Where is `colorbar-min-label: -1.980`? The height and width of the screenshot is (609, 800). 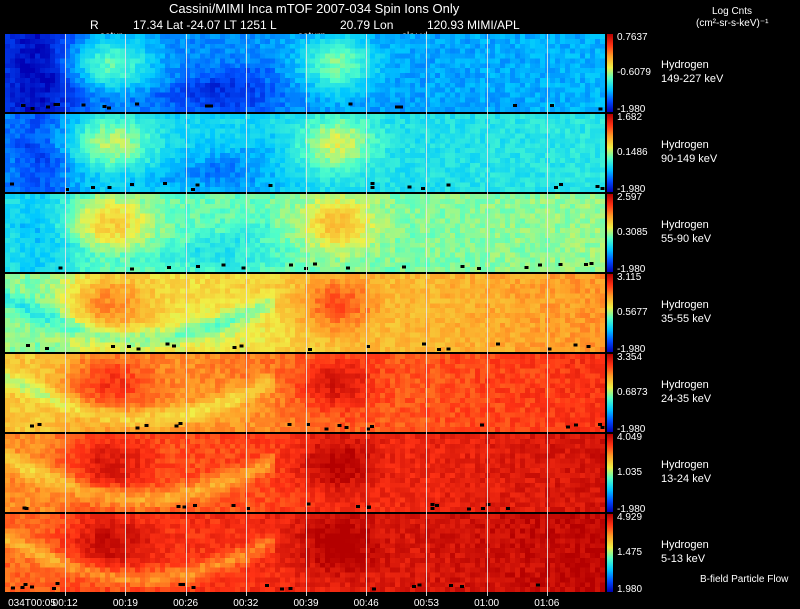 colorbar-min-label: -1.980 is located at coordinates (631, 189).